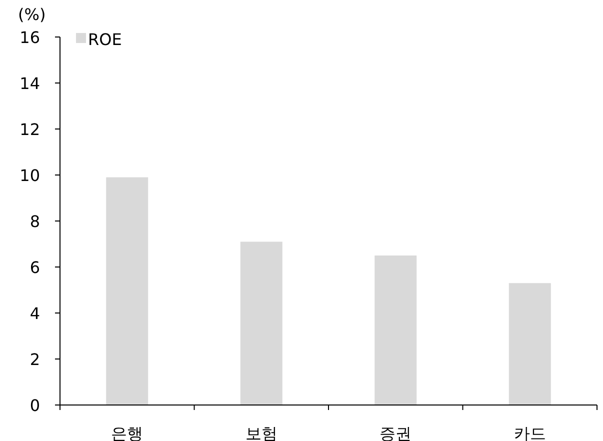 Image resolution: width=603 pixels, height=441 pixels. I want to click on y-axis-title: (%), so click(32, 14).